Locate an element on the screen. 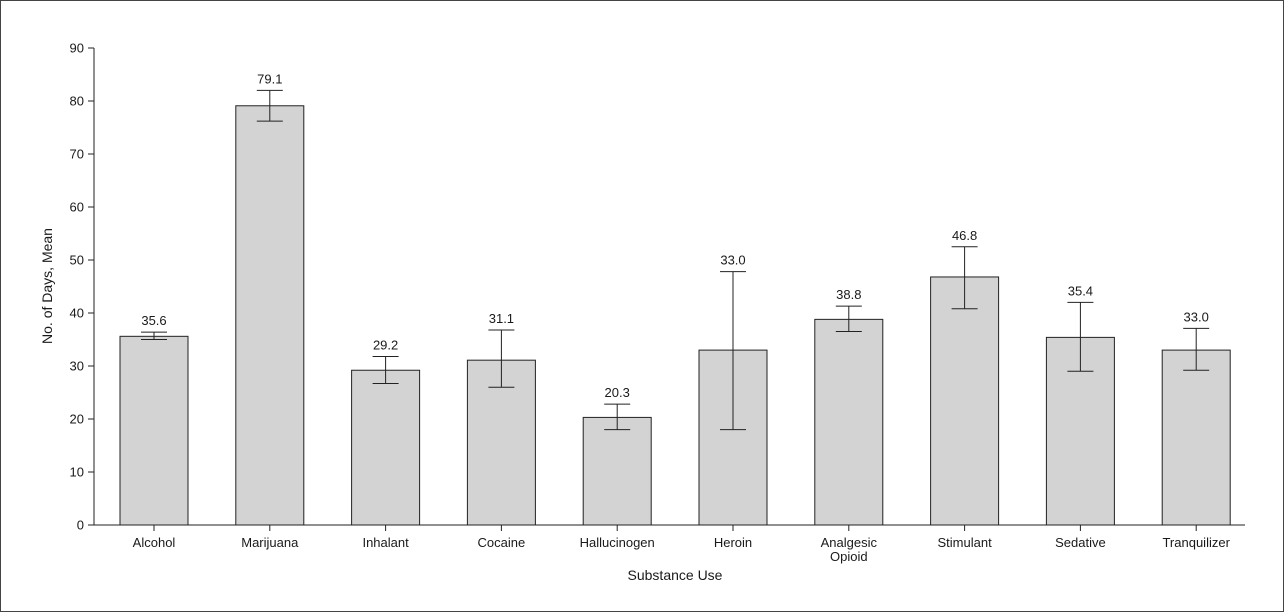 Image resolution: width=1284 pixels, height=612 pixels. data-label: 79.1 is located at coordinates (269, 78).